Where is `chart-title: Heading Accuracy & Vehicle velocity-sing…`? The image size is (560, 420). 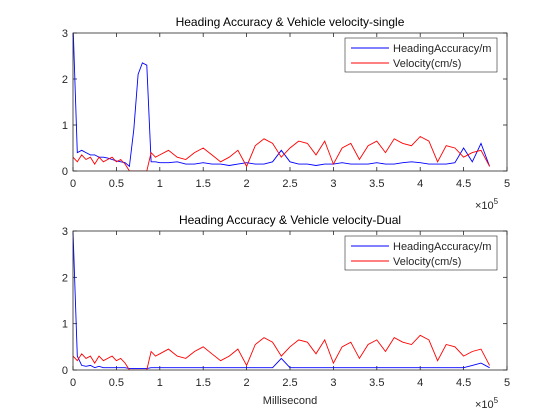
chart-title: Heading Accuracy & Vehicle velocity-sing… is located at coordinates (290, 22).